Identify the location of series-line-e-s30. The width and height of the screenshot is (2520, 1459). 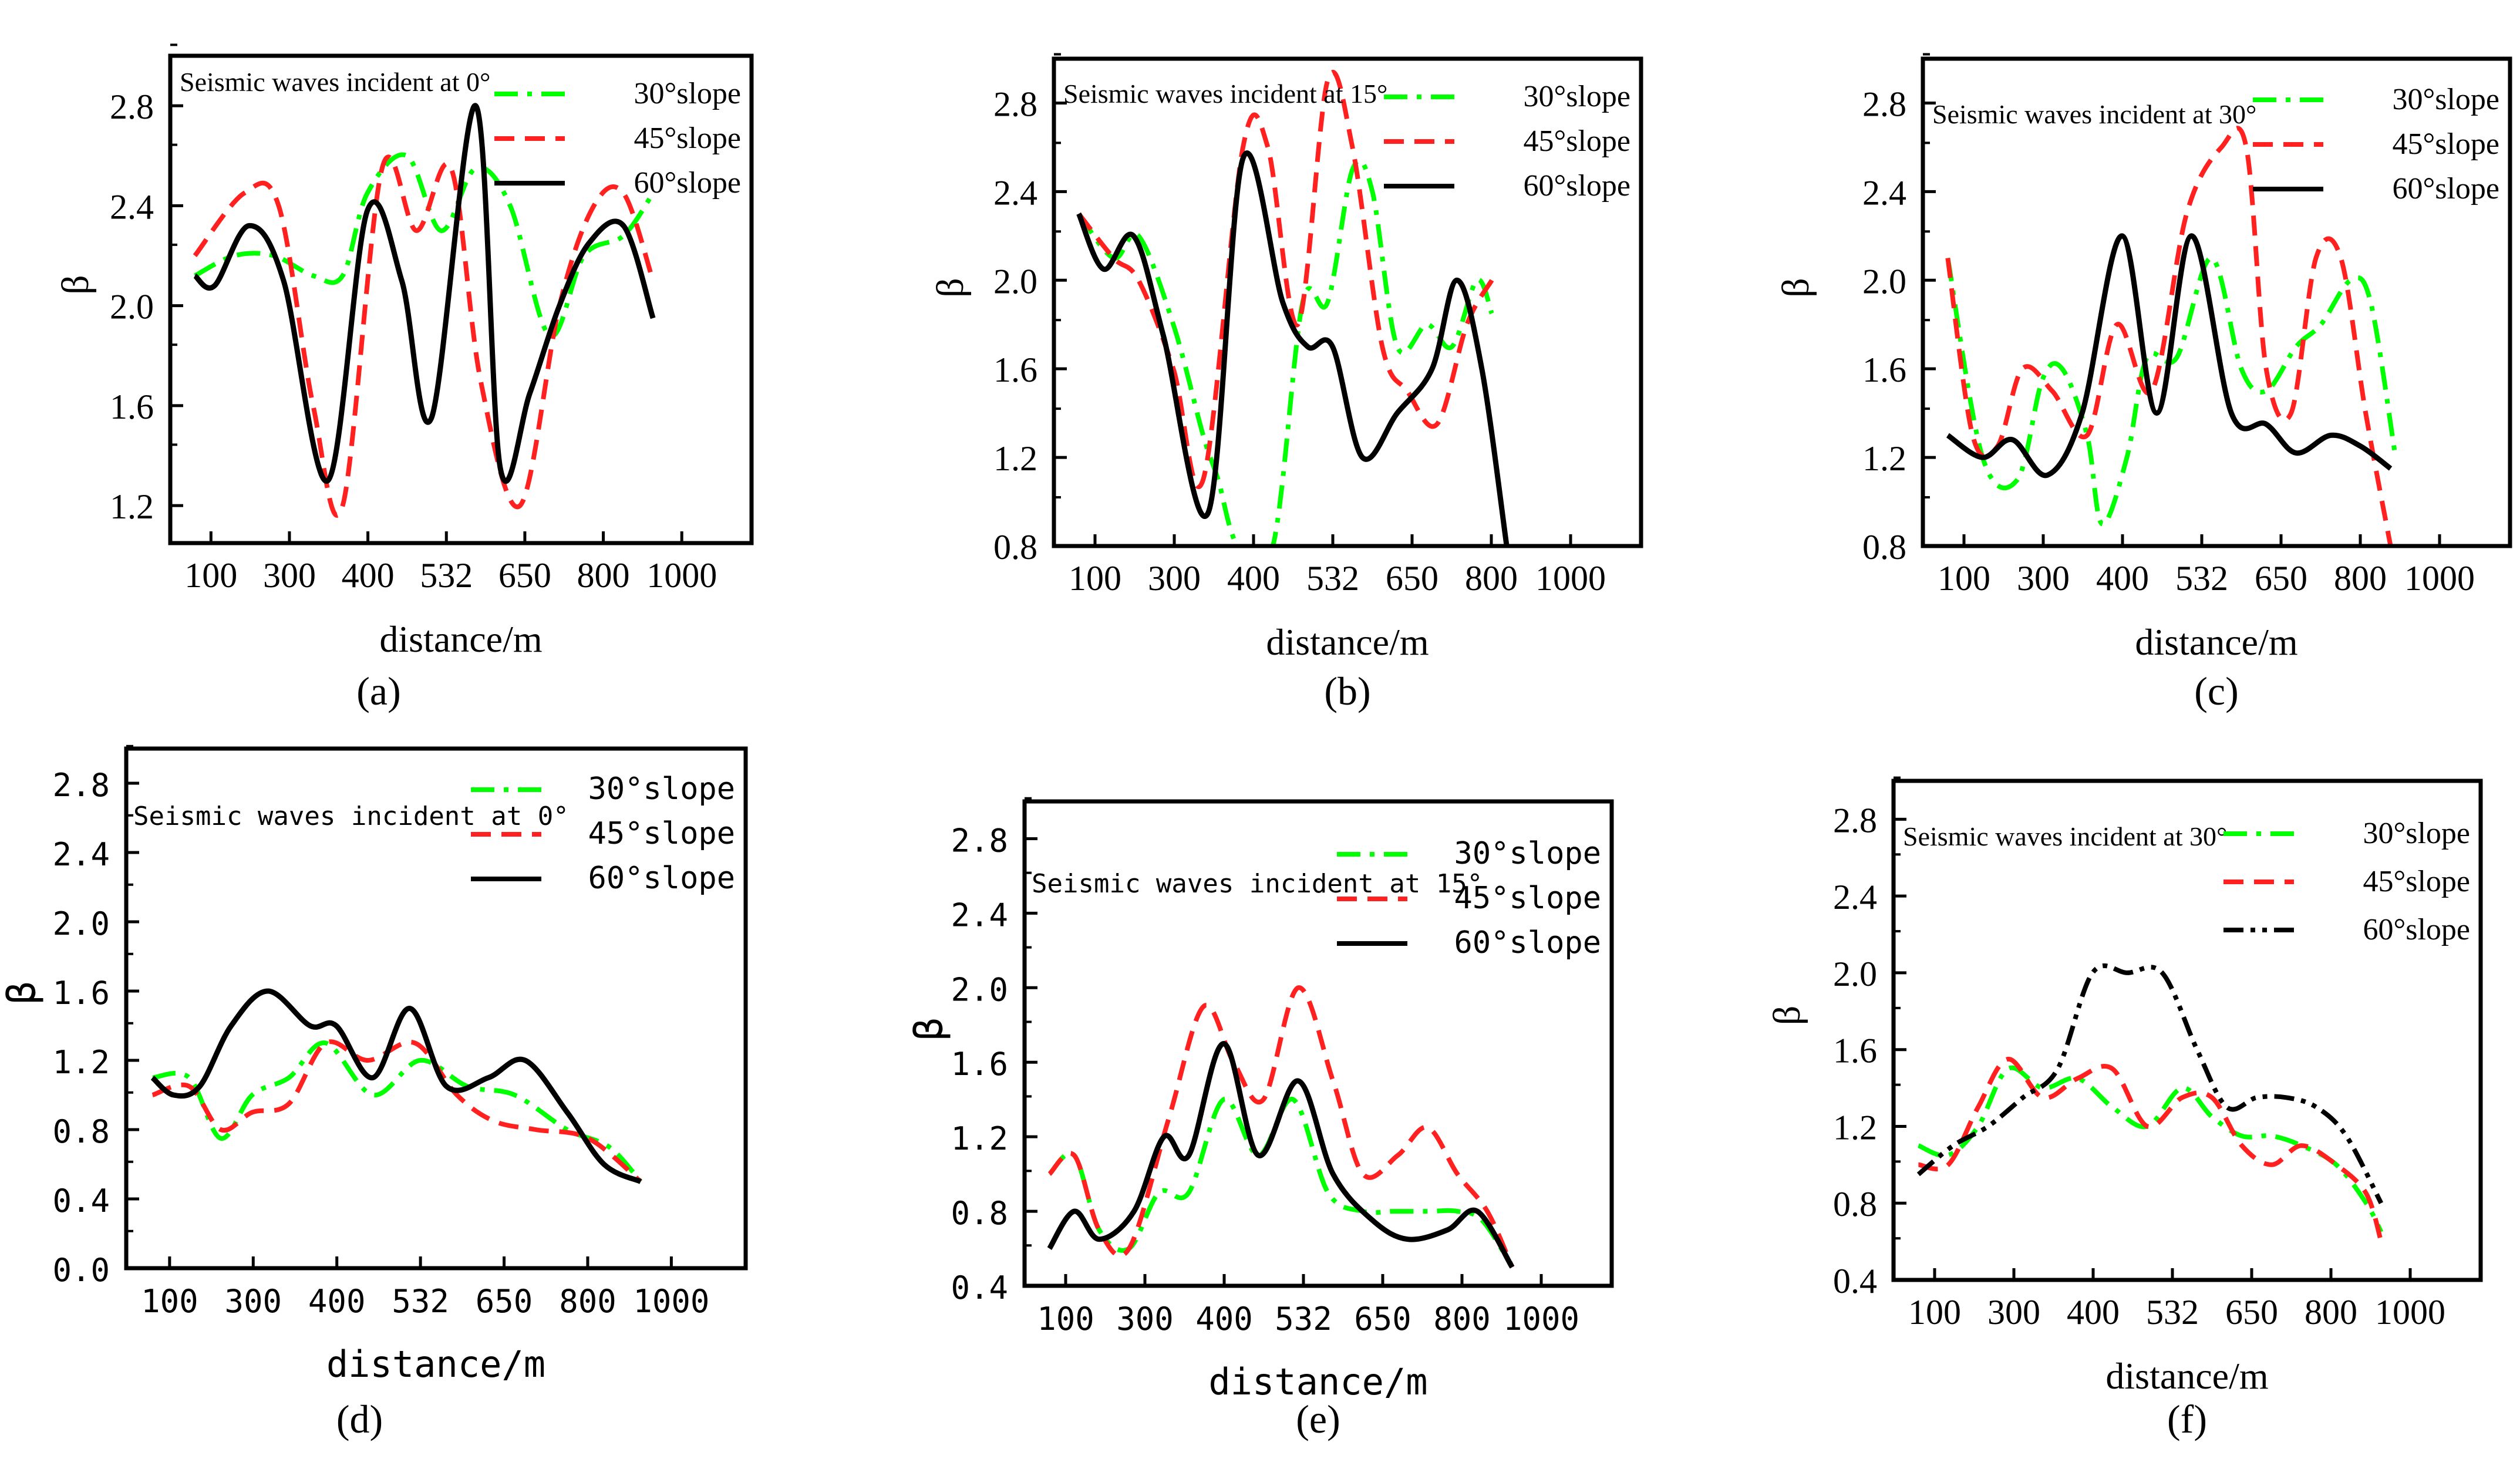
(1280, 1183).